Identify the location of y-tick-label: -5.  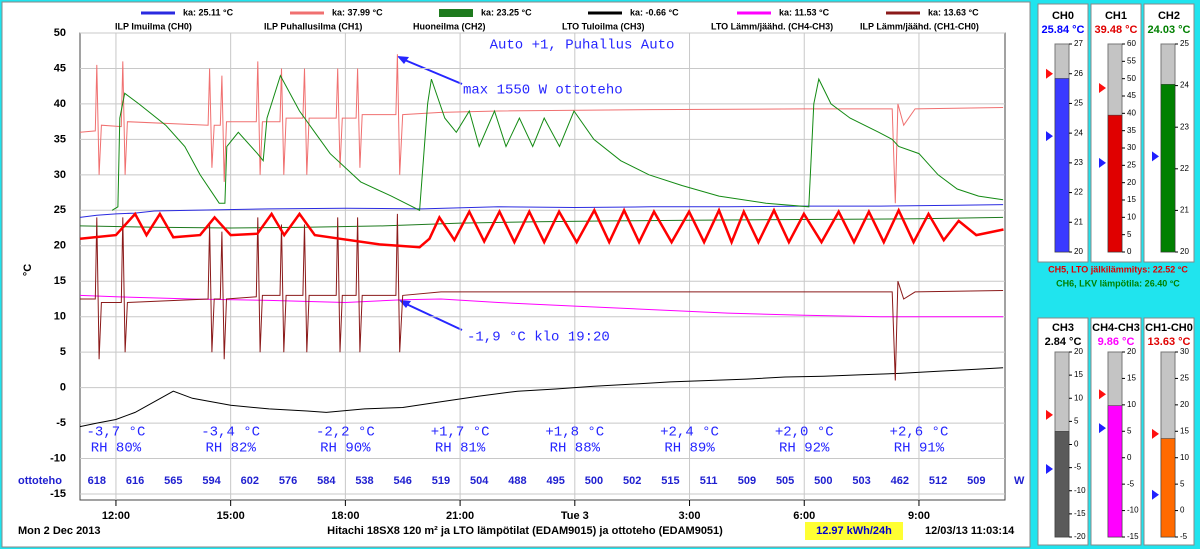
(61, 423).